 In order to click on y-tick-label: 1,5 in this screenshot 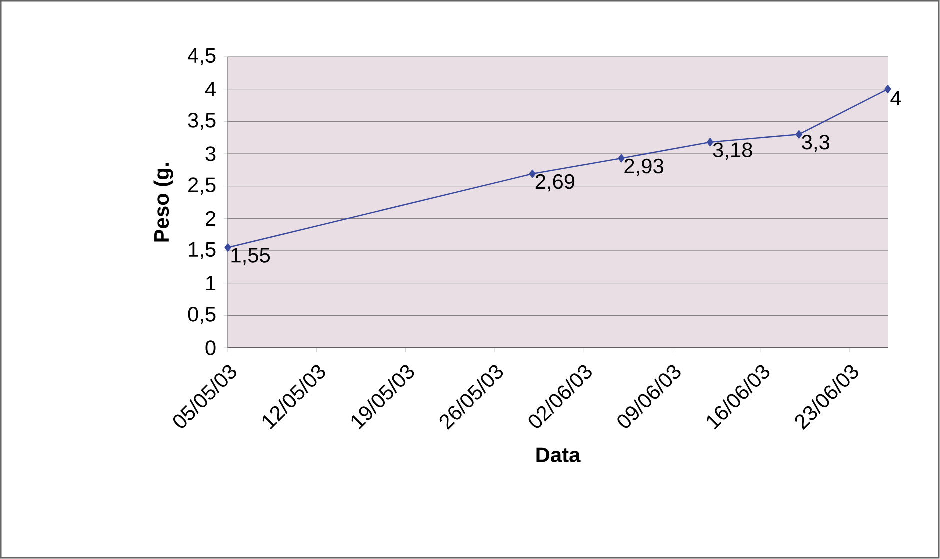, I will do `click(202, 251)`.